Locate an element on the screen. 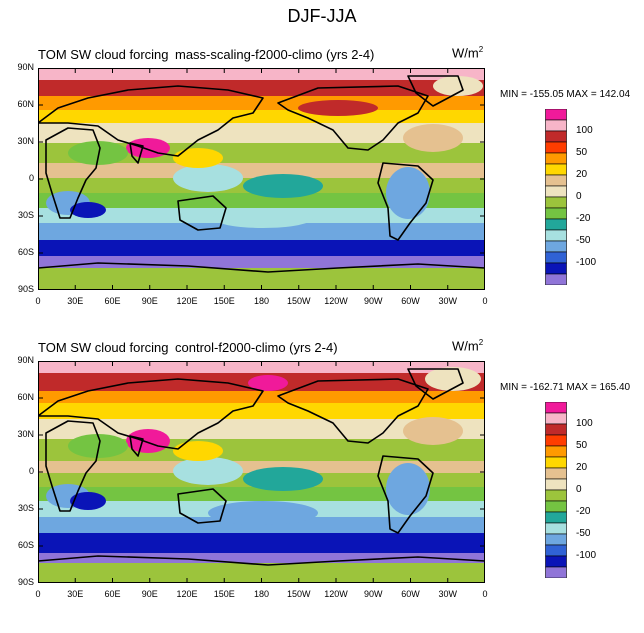 Image resolution: width=644 pixels, height=633 pixels. colorbar-label: 0 is located at coordinates (579, 489).